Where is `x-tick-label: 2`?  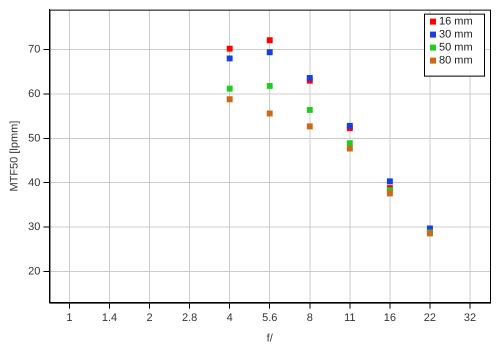
x-tick-label: 2 is located at coordinates (149, 318).